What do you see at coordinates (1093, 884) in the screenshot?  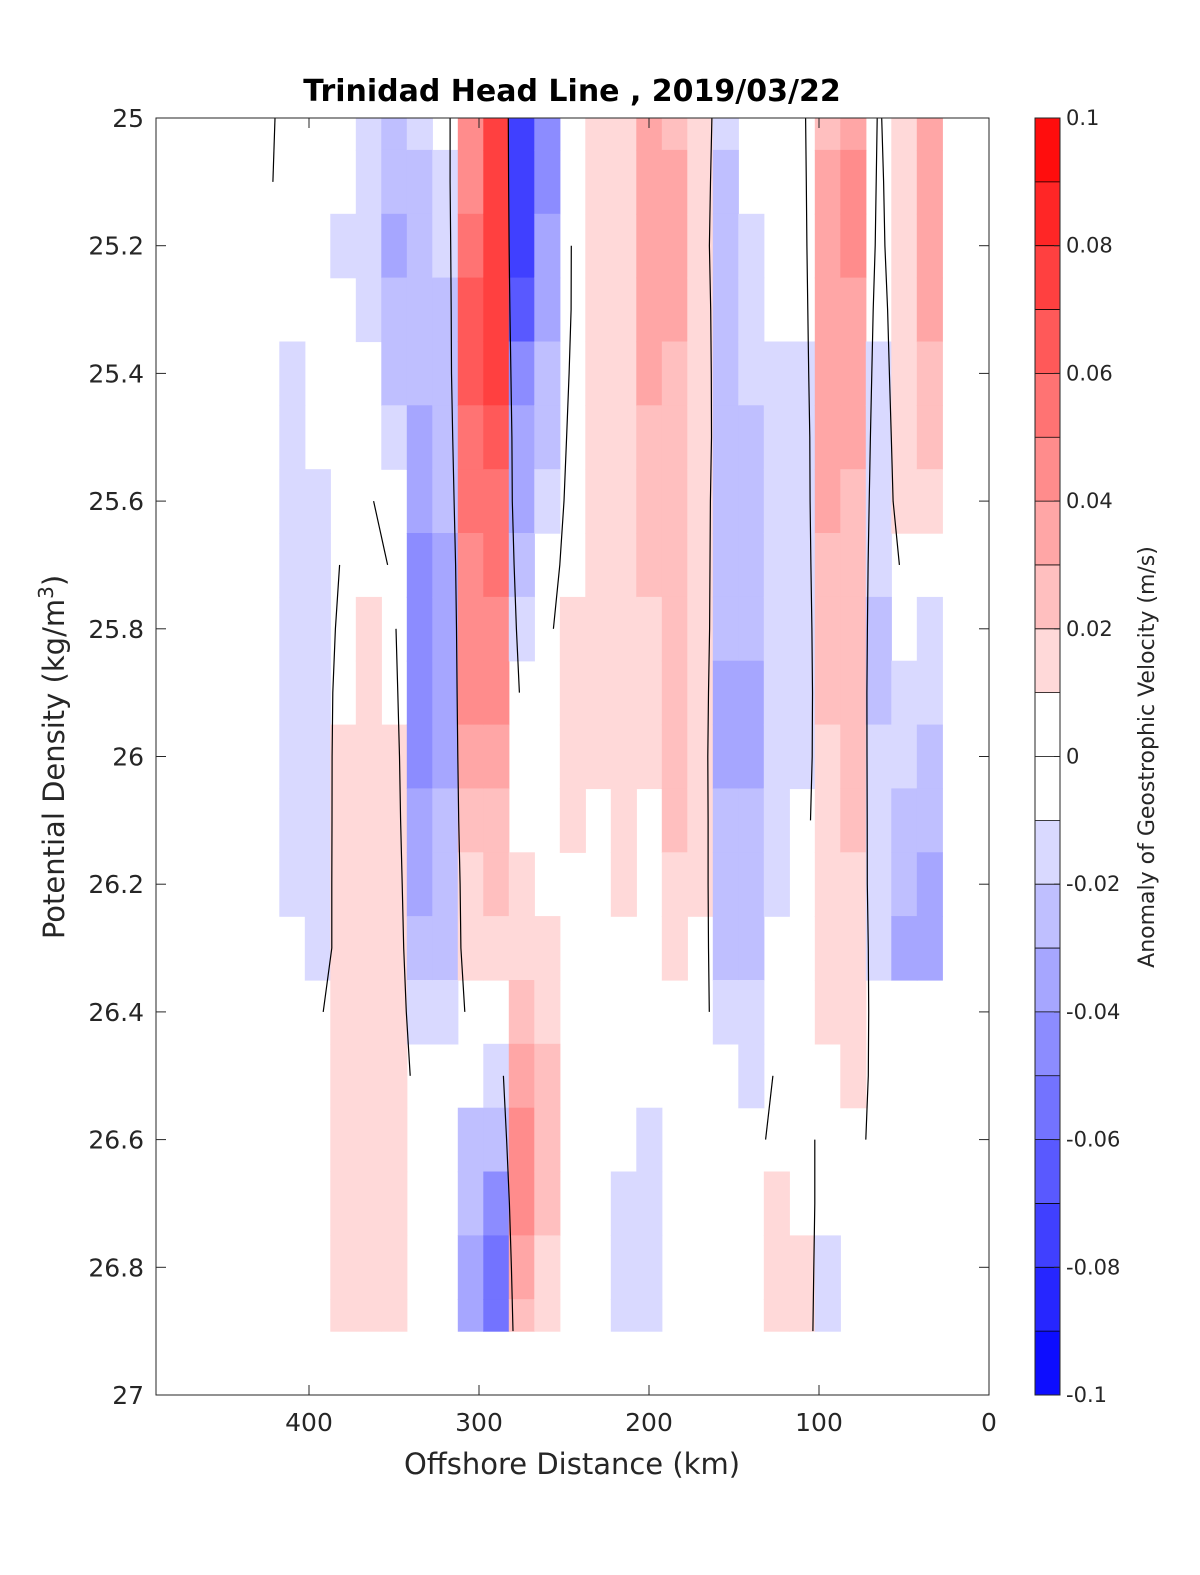 I see `colorbar-tick-label: -0.02` at bounding box center [1093, 884].